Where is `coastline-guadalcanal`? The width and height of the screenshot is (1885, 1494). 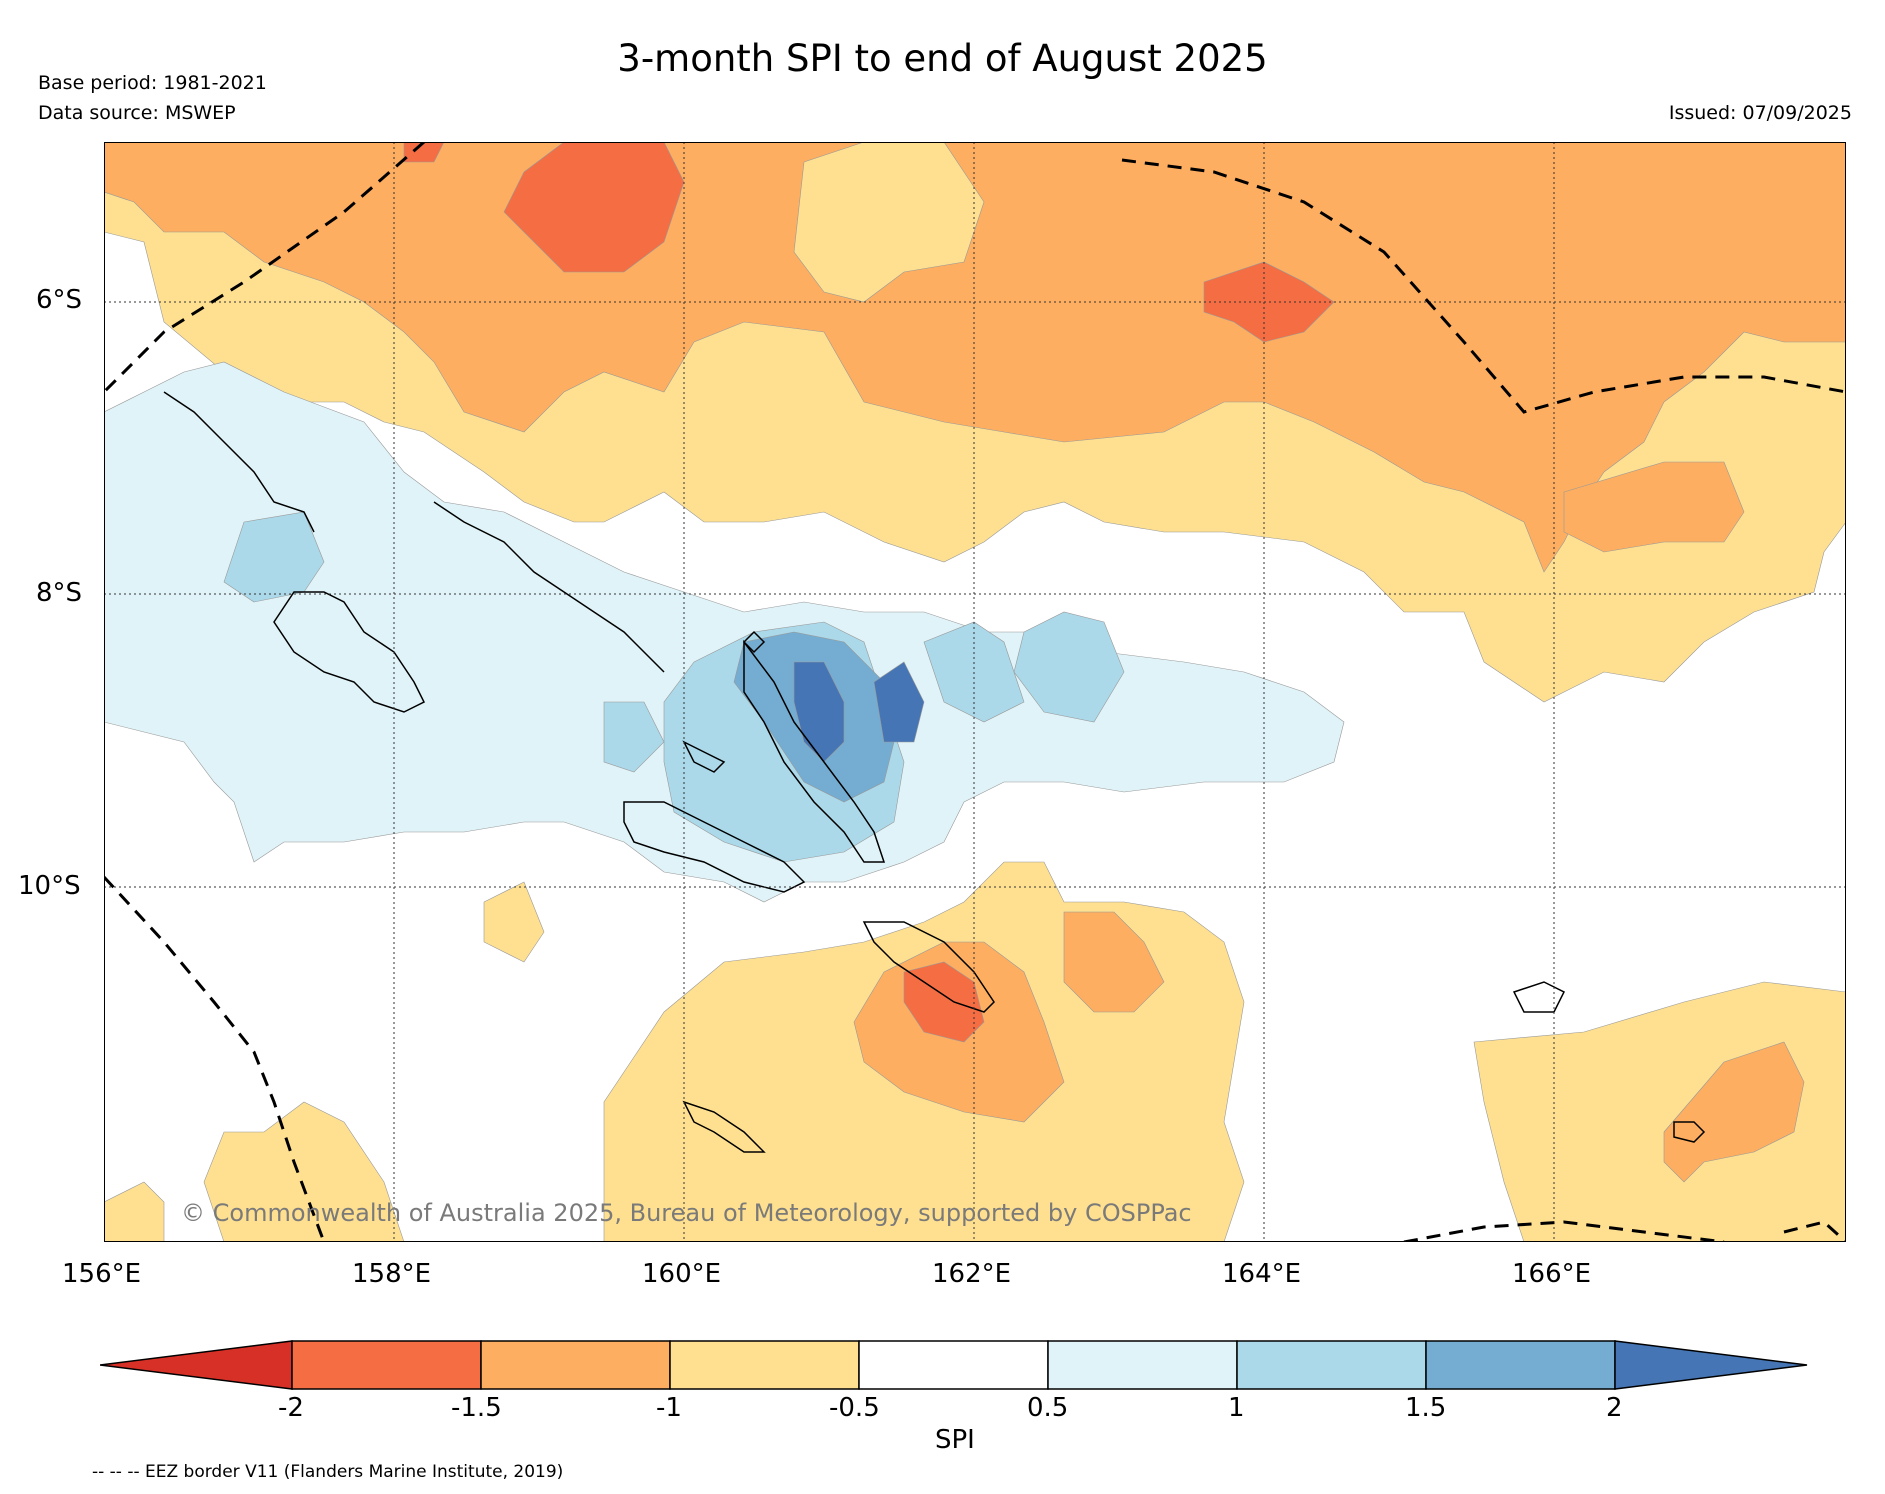
coastline-guadalcanal is located at coordinates (714, 847).